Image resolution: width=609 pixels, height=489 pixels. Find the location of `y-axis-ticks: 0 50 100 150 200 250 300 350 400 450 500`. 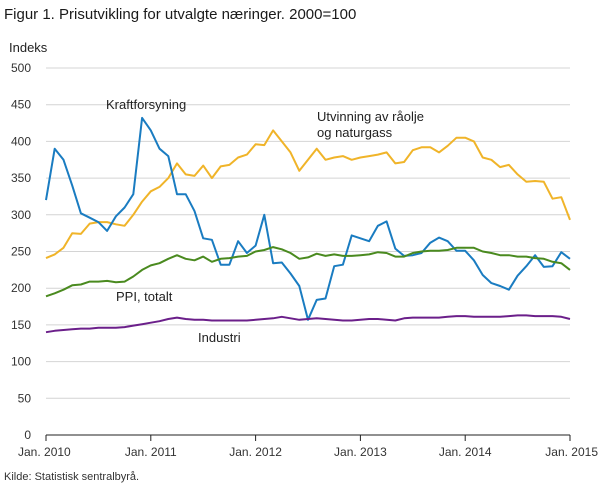

y-axis-ticks: 0 50 100 150 200 250 300 350 400 450 500 is located at coordinates (21, 251).